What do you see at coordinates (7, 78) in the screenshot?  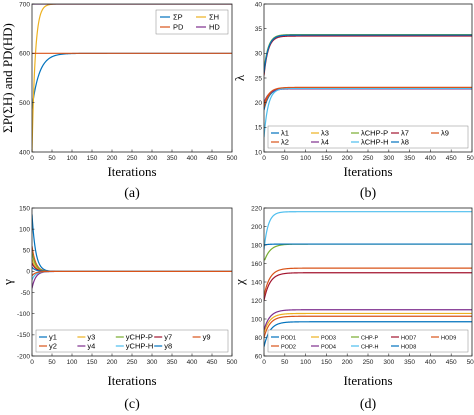 I see `y-axis-label: ΣP(ΣH) and PD(HD)` at bounding box center [7, 78].